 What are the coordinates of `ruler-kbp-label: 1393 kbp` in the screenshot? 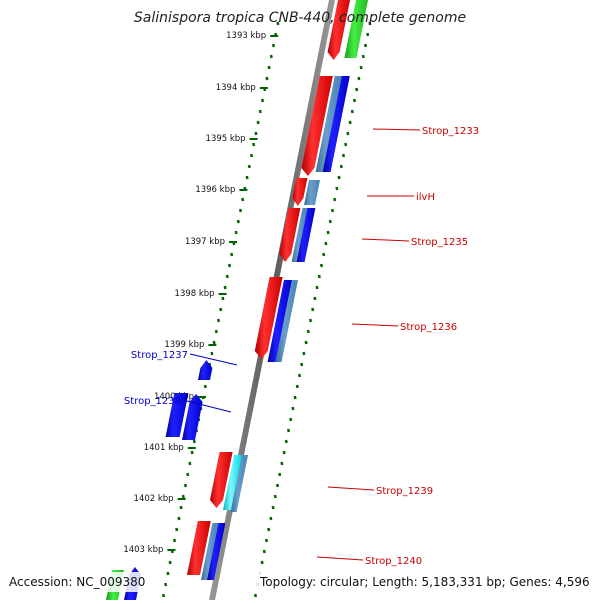 It's located at (246, 36).